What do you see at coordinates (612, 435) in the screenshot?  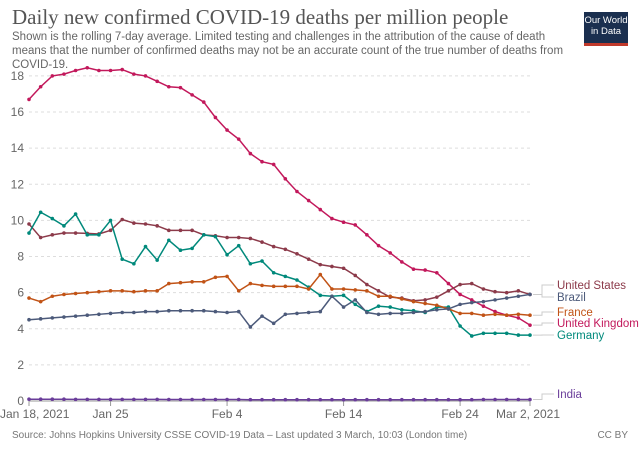 I see `license-link: CC BY` at bounding box center [612, 435].